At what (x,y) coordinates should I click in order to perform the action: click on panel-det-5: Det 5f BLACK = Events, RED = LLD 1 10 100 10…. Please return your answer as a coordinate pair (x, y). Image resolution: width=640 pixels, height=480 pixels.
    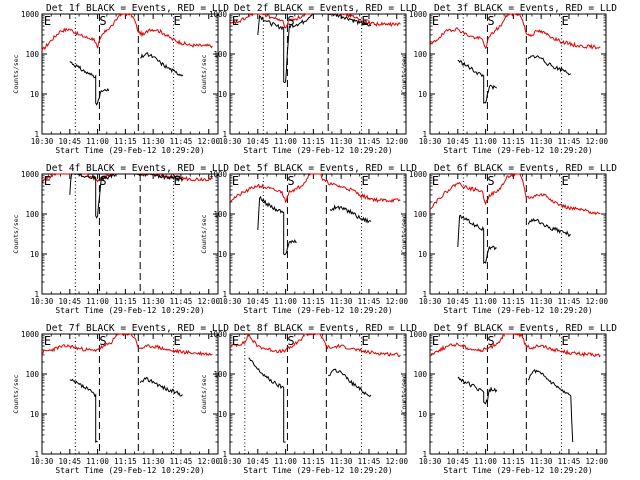
    Looking at the image, I should click on (308, 239).